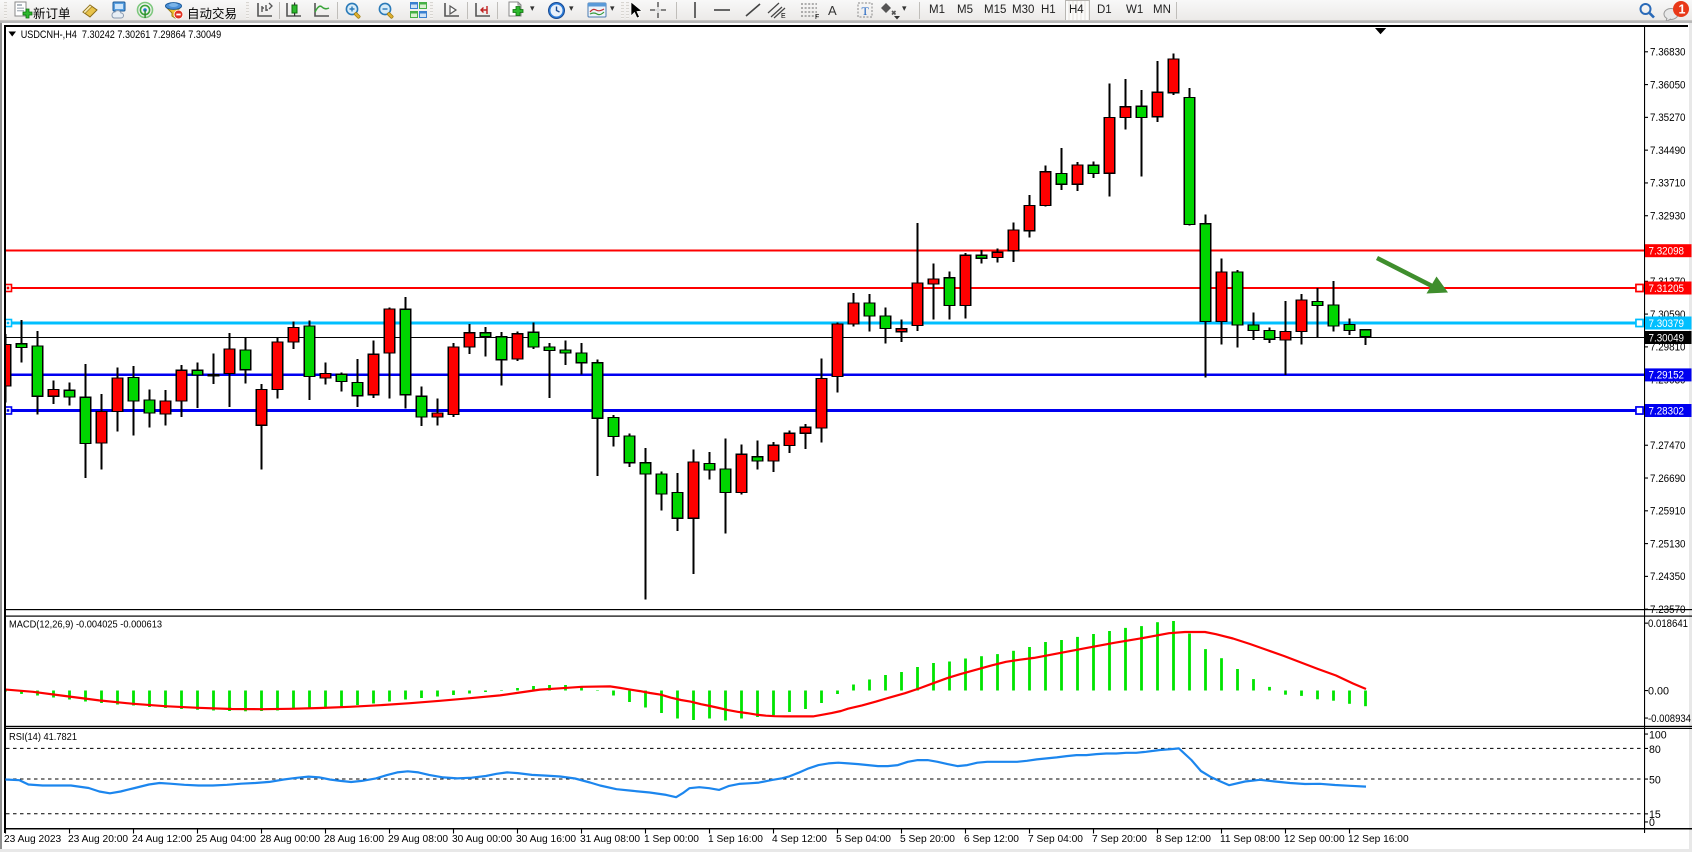  I want to click on svg-text: 7.30379, so click(1667, 324).